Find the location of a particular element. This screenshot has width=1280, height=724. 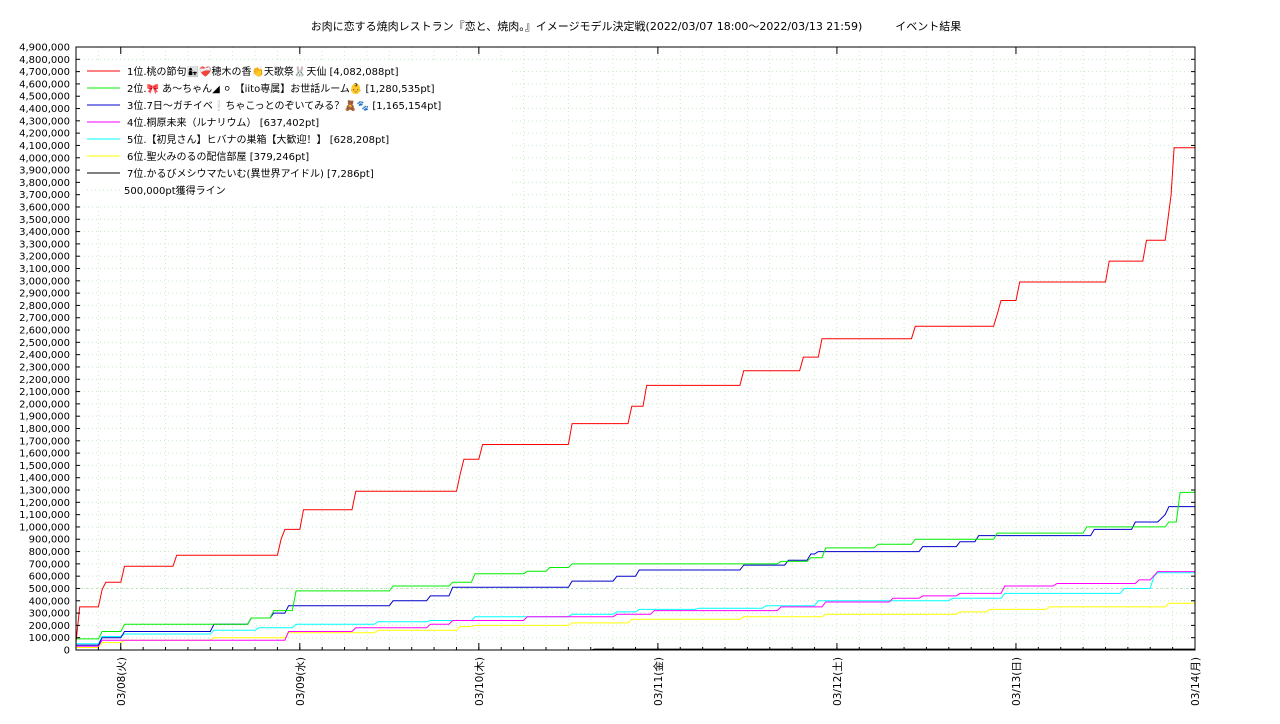

y-tick-label: 2,500,000 is located at coordinates (44, 343).